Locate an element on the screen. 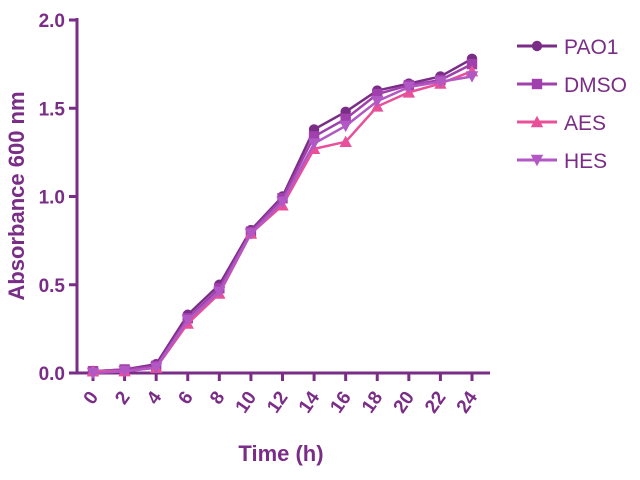 This screenshot has width=640, height=480. x-tick-label: 24 is located at coordinates (468, 402).